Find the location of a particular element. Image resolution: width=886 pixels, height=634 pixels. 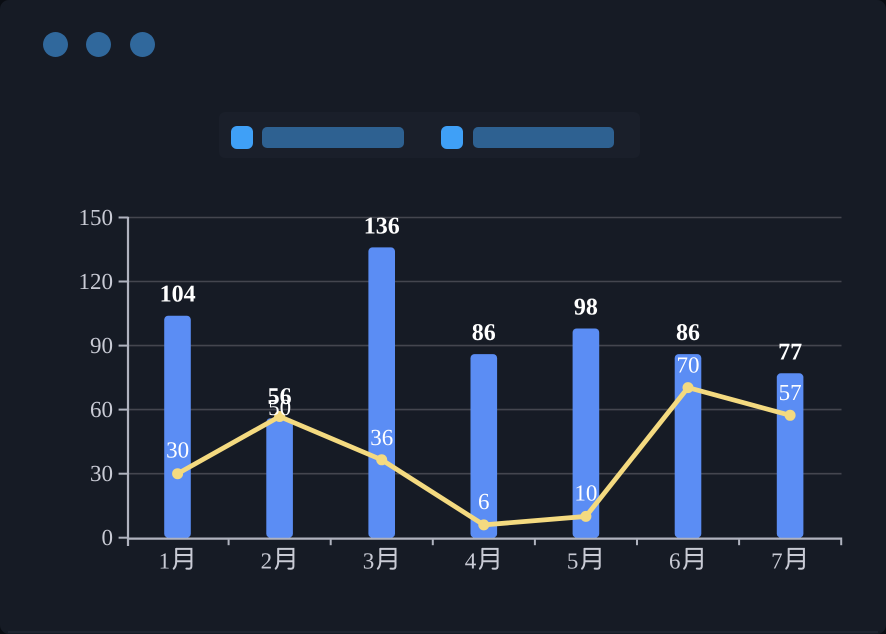

svg-text: 36 is located at coordinates (381, 437).